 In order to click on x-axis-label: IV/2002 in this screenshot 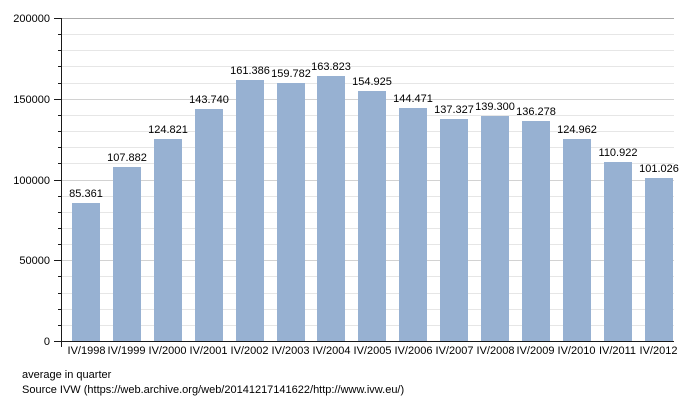, I will do `click(249, 351)`.